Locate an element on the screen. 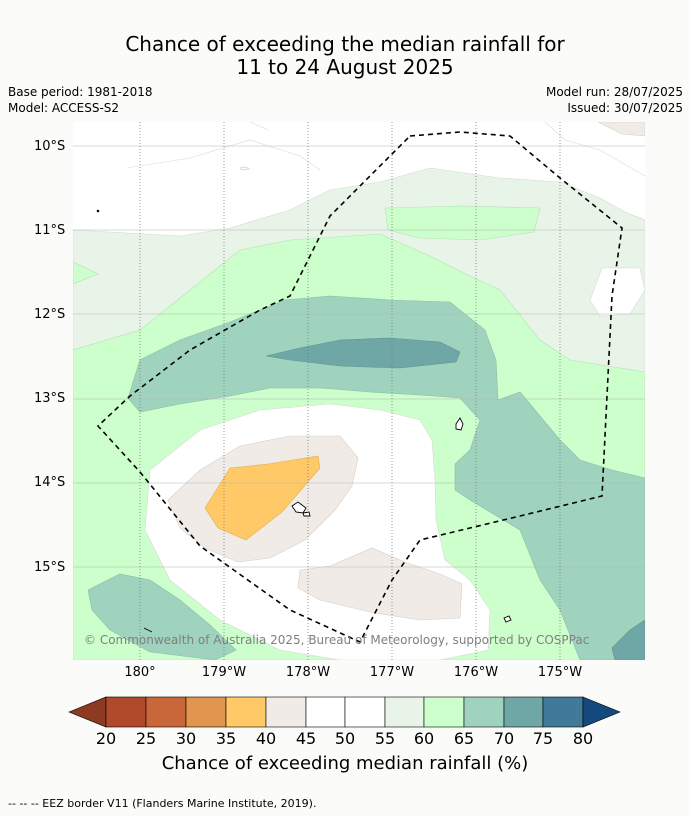 The width and height of the screenshot is (690, 816). lat-label-14s: 14°S is located at coordinates (50, 482).